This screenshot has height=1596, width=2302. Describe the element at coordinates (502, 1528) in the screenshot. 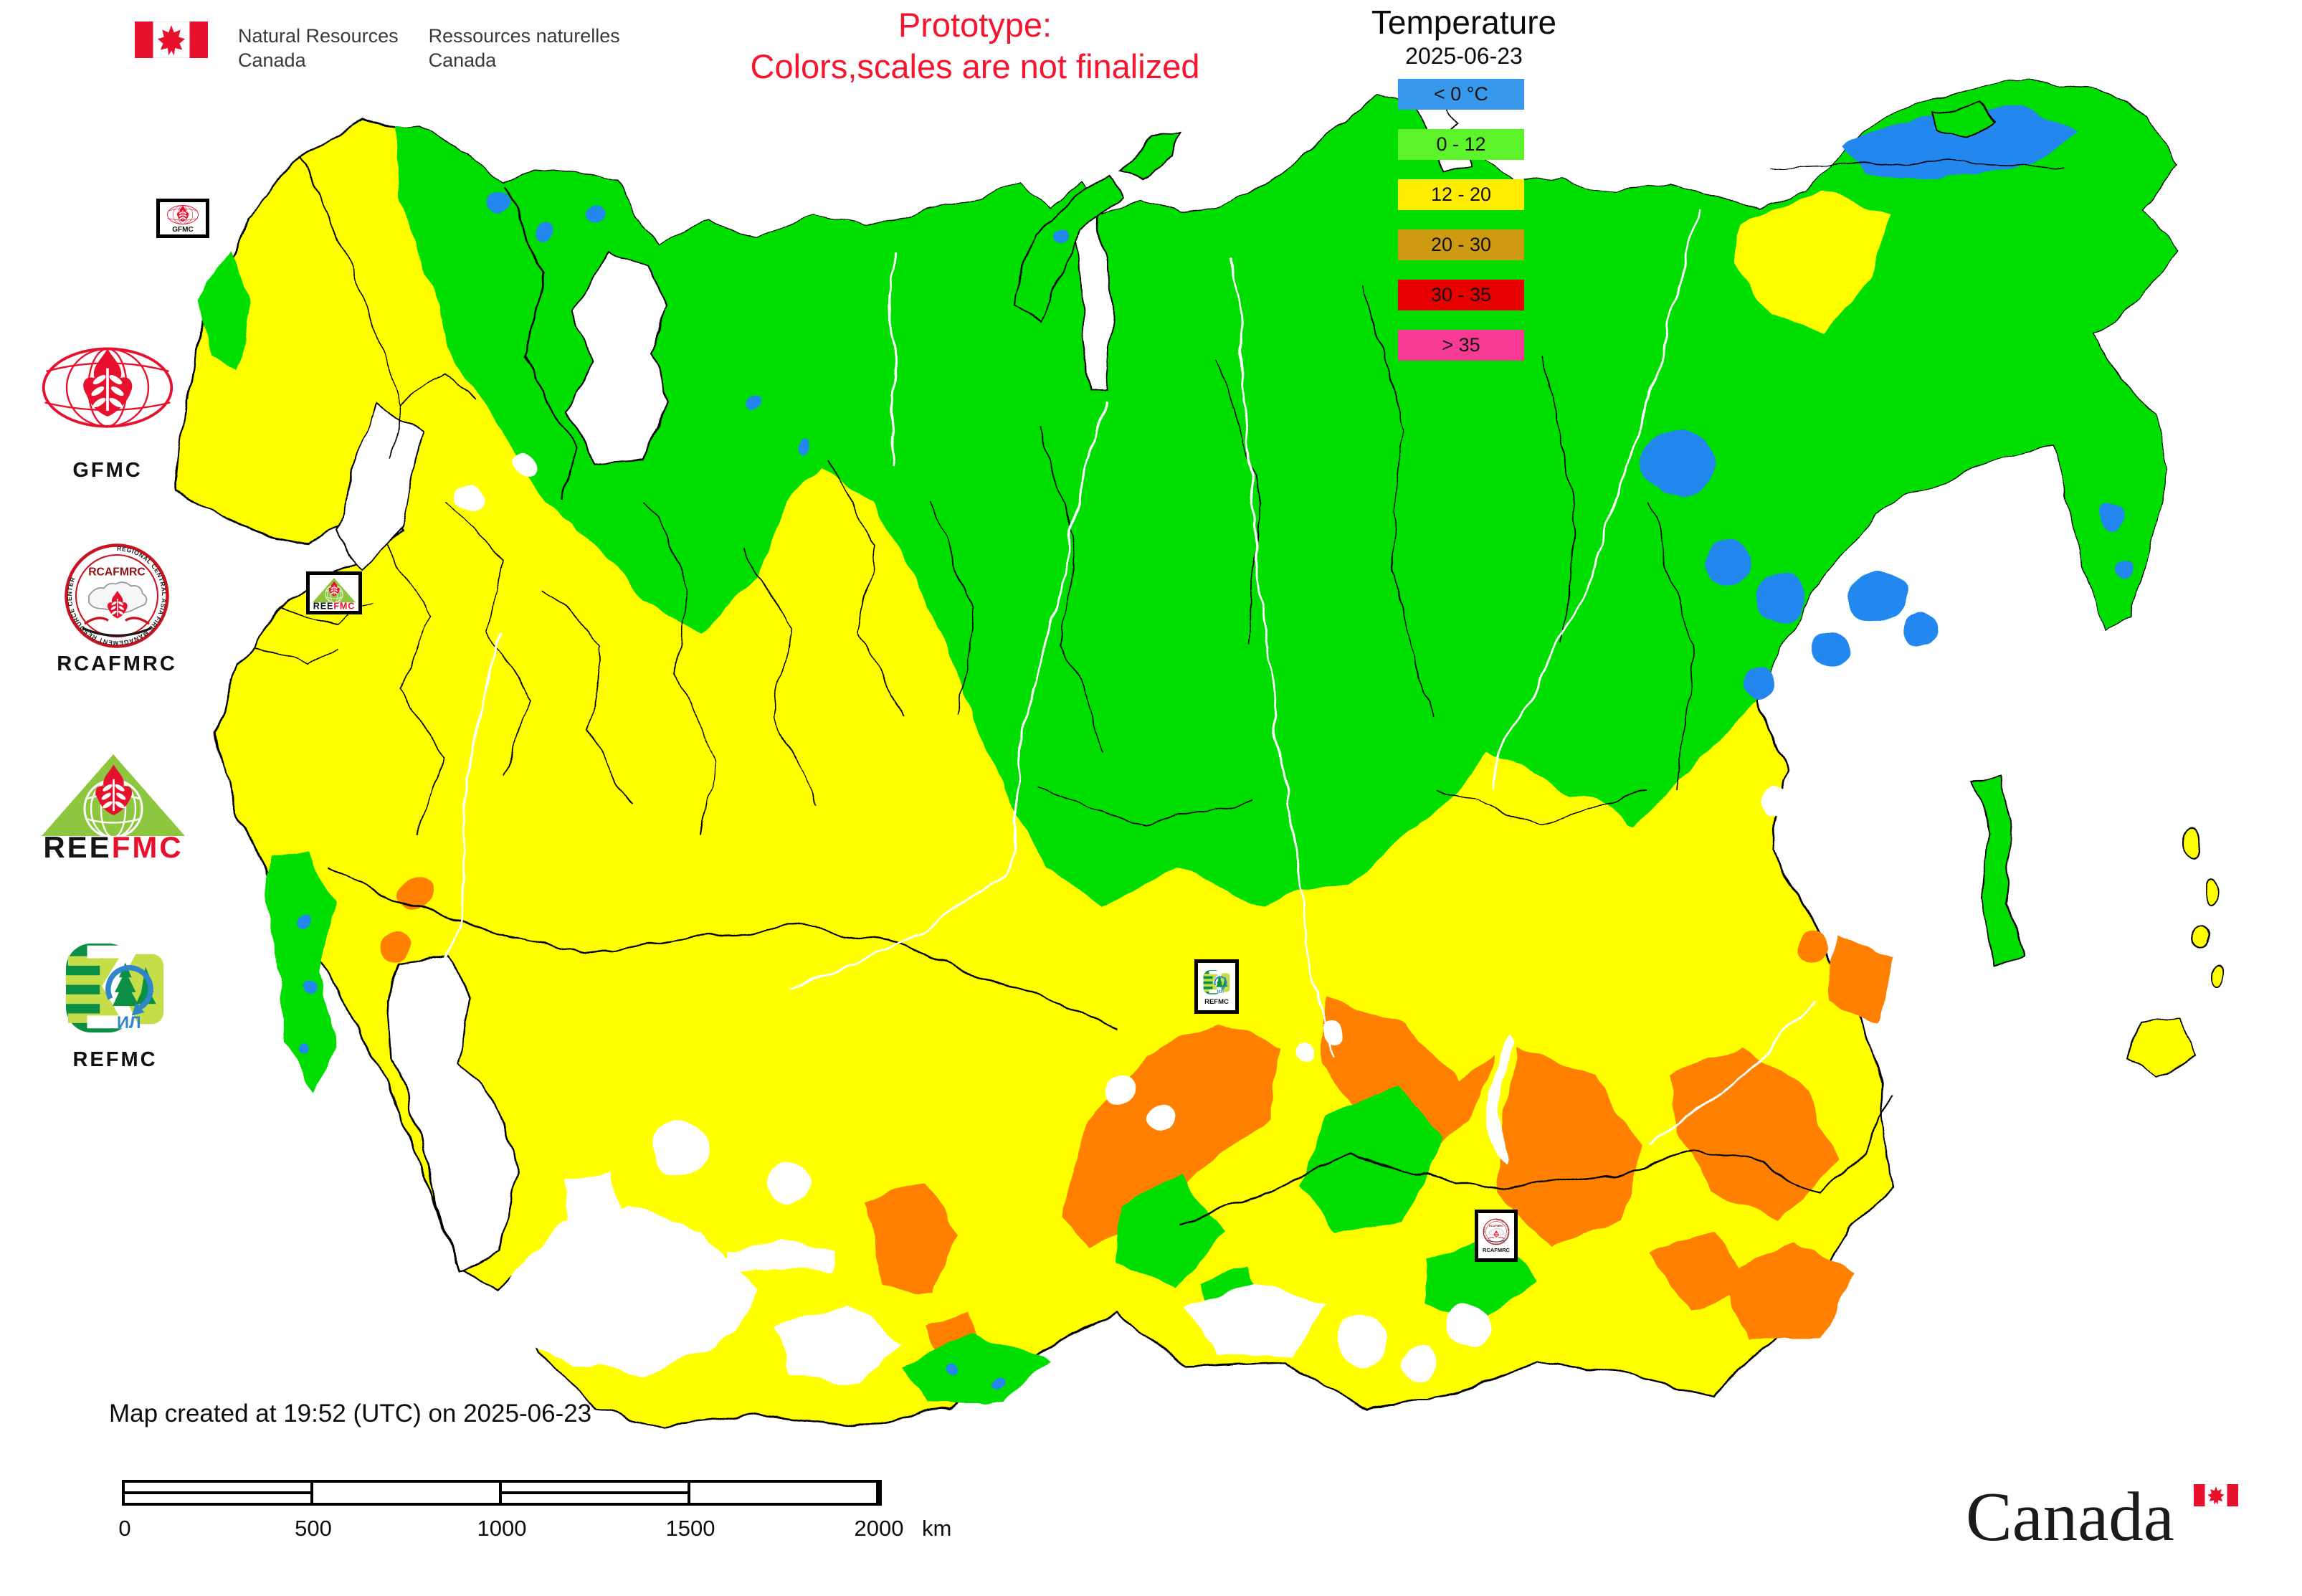

I see `scale-tick: 1000` at that location.